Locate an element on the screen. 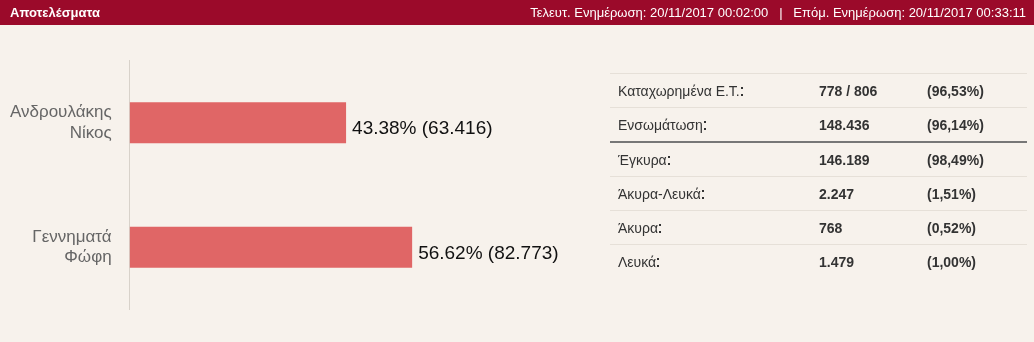 Image resolution: width=1034 pixels, height=342 pixels. text: (1,51%) is located at coordinates (952, 193).